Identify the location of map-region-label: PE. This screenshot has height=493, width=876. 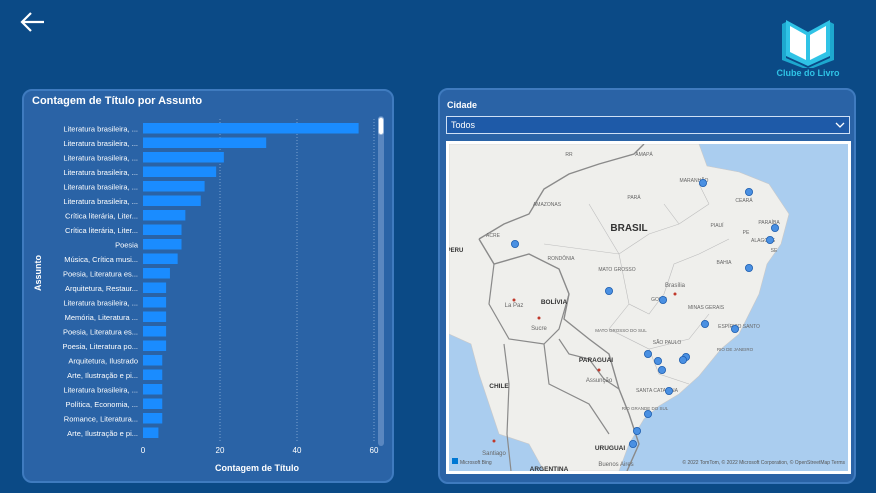
(746, 233).